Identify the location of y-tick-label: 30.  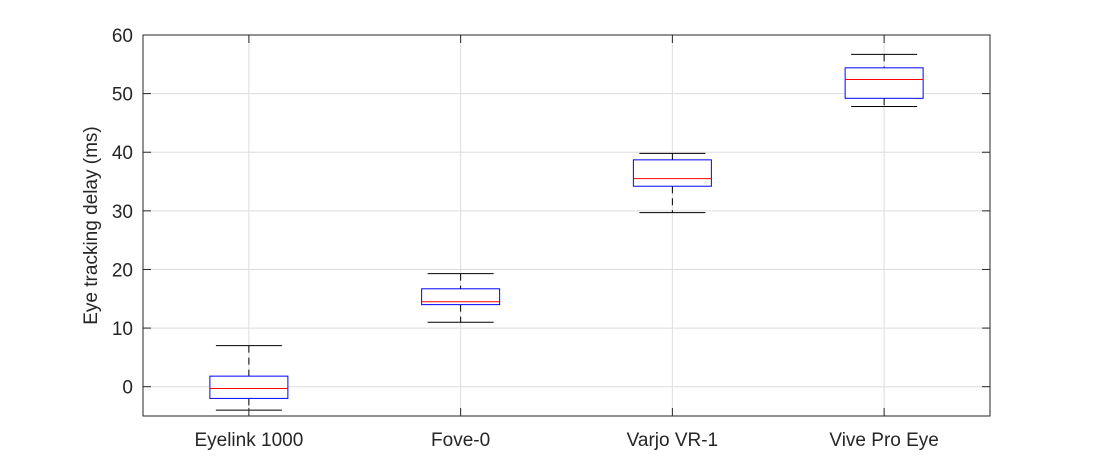
(122, 212).